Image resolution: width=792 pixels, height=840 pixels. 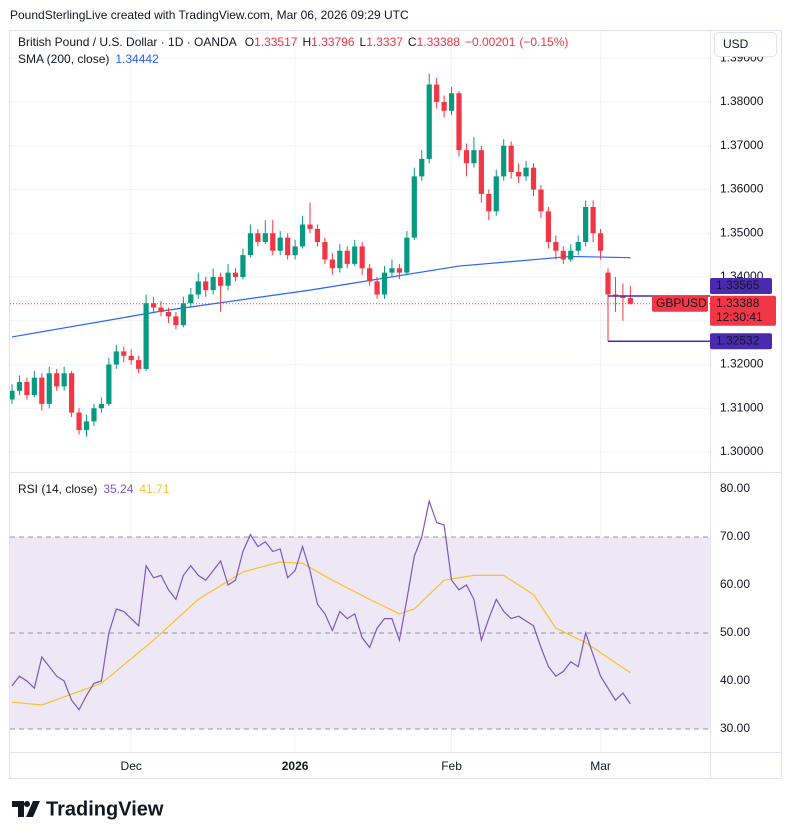 I want to click on rsi-legend: RSI (14, close) 35.24 41.71, so click(x=94, y=489).